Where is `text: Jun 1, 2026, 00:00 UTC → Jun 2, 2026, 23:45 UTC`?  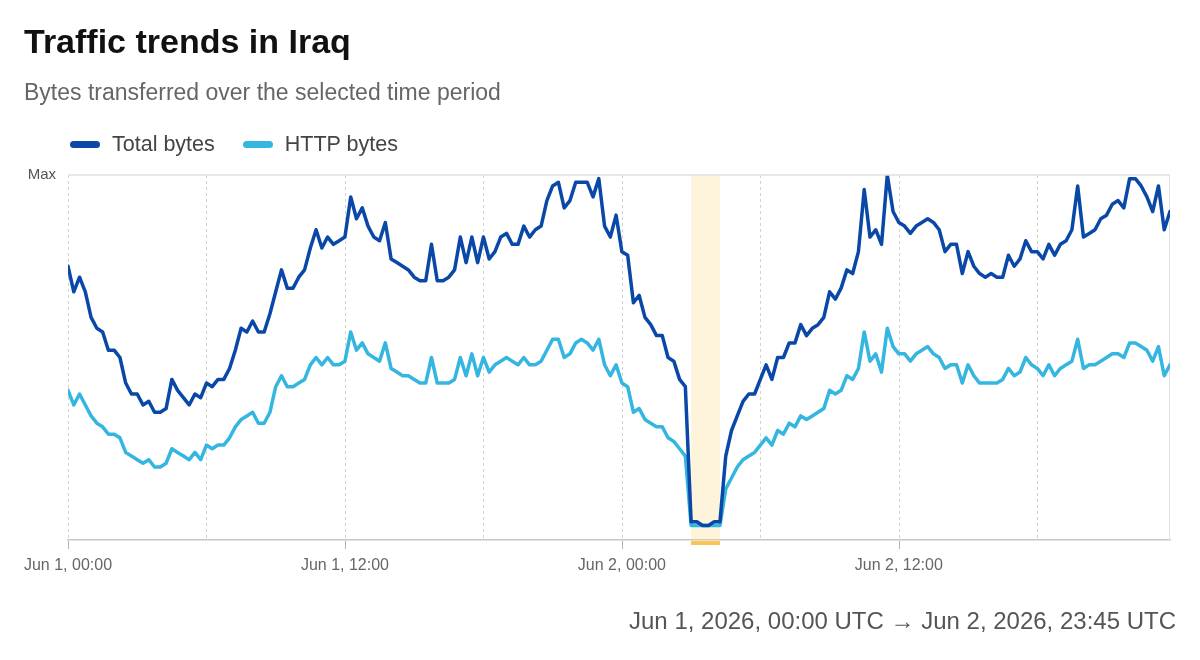 text: Jun 1, 2026, 00:00 UTC → Jun 2, 2026, 23:45 UTC is located at coordinates (902, 621).